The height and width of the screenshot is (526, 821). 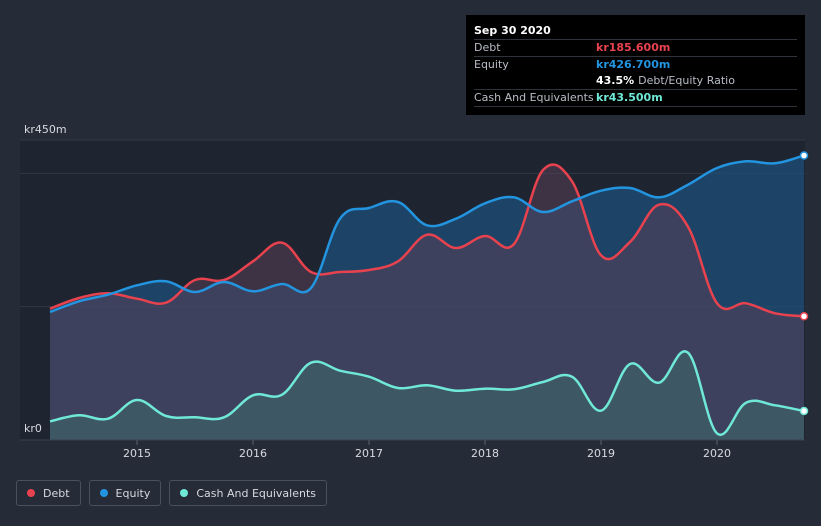 What do you see at coordinates (485, 453) in the screenshot?
I see `x-tick-label-2018: 2018` at bounding box center [485, 453].